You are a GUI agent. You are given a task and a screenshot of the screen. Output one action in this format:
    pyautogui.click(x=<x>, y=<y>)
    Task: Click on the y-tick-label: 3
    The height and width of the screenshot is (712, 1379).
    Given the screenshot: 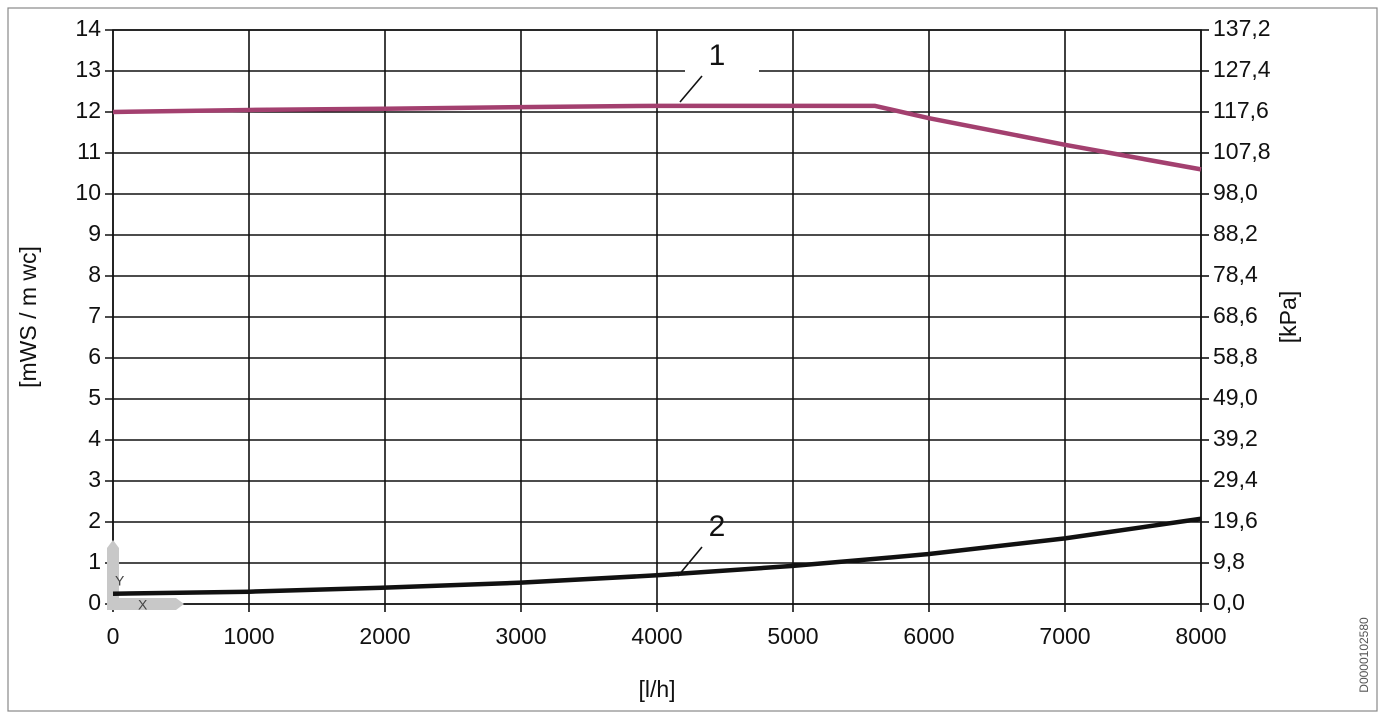 What is the action you would take?
    pyautogui.click(x=94, y=479)
    